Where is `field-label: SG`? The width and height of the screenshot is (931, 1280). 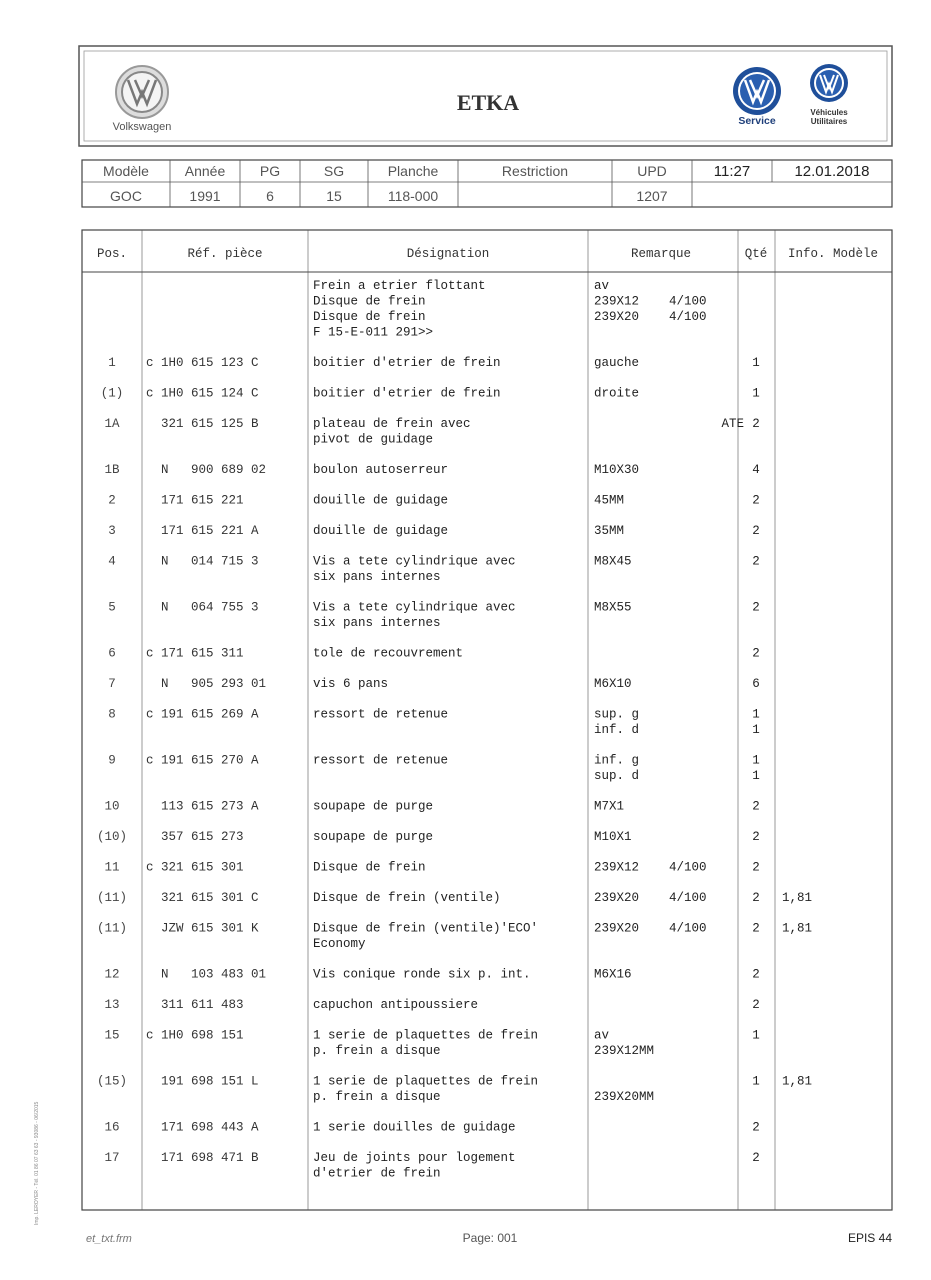 field-label: SG is located at coordinates (334, 171).